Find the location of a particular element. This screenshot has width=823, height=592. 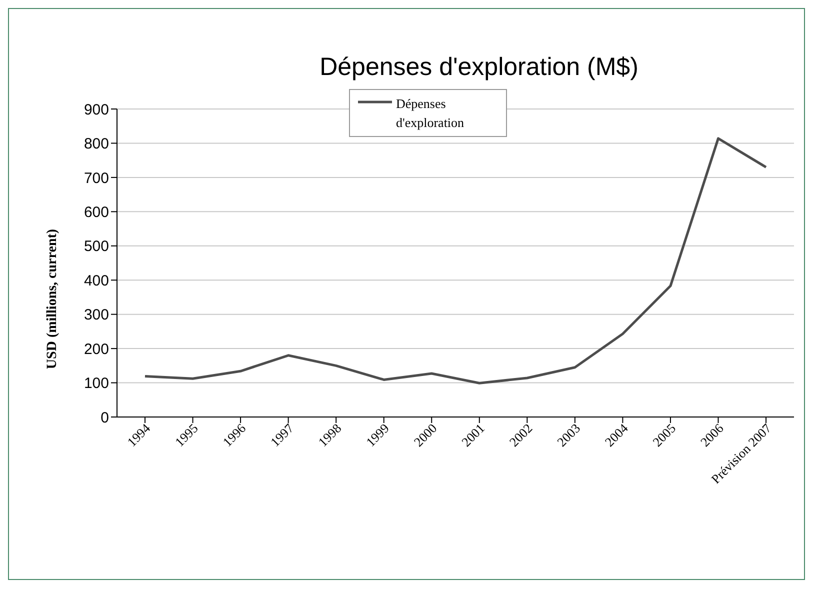

y-tick-label: 0 is located at coordinates (104, 417).